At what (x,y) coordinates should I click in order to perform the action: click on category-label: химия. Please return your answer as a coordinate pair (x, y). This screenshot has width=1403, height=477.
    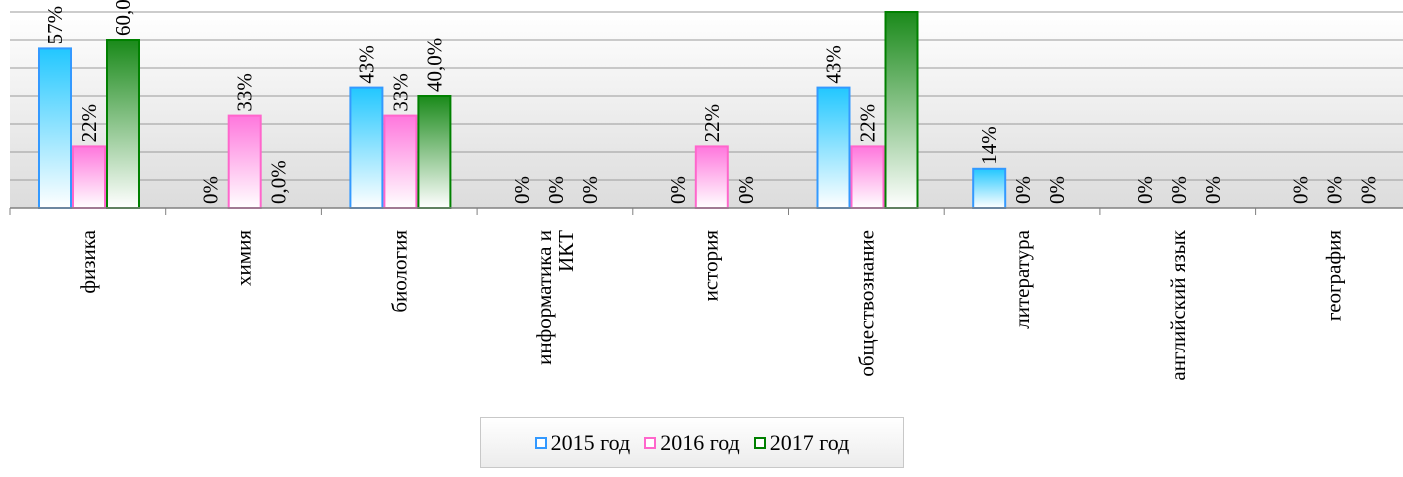
    Looking at the image, I should click on (244, 258).